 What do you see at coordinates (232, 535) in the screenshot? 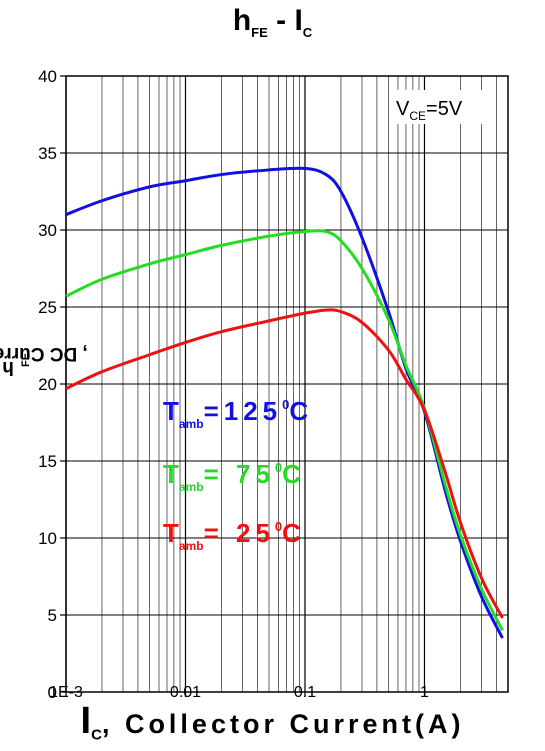
I see `legend-label-2: Tamb= 250C` at bounding box center [232, 535].